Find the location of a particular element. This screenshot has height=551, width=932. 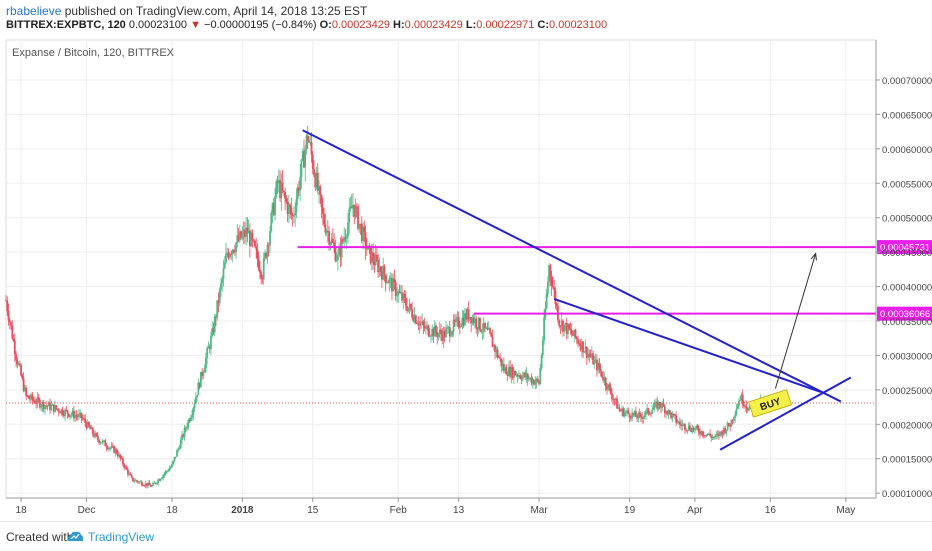

y-tick-label: 0.00010000 is located at coordinates (907, 494).